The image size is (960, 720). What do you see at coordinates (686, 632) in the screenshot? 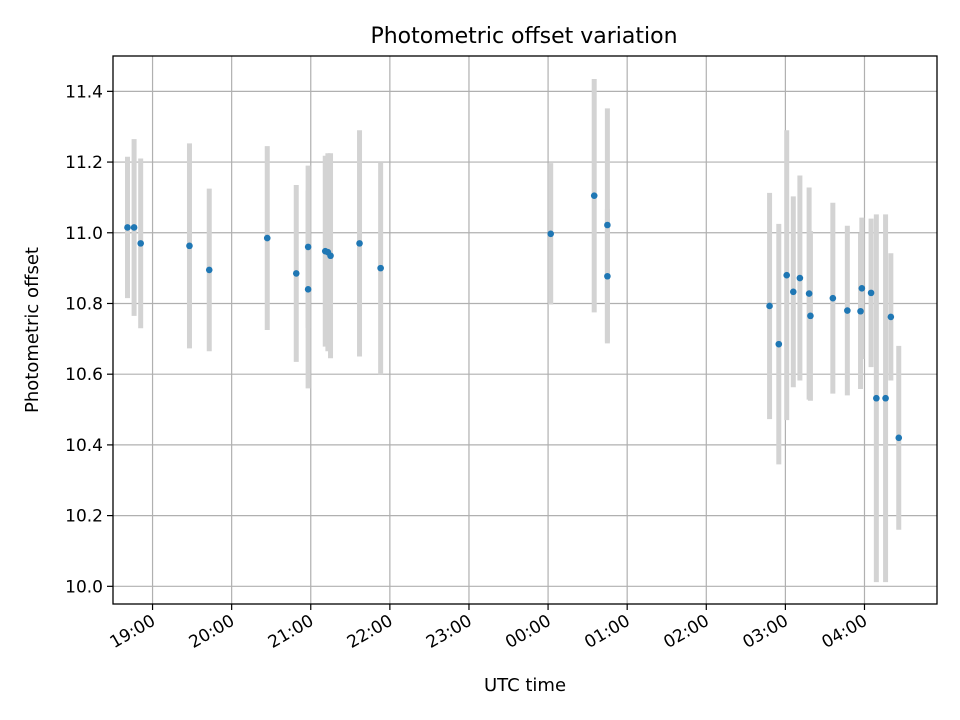
I see `x-tick-label: 02:00` at bounding box center [686, 632].